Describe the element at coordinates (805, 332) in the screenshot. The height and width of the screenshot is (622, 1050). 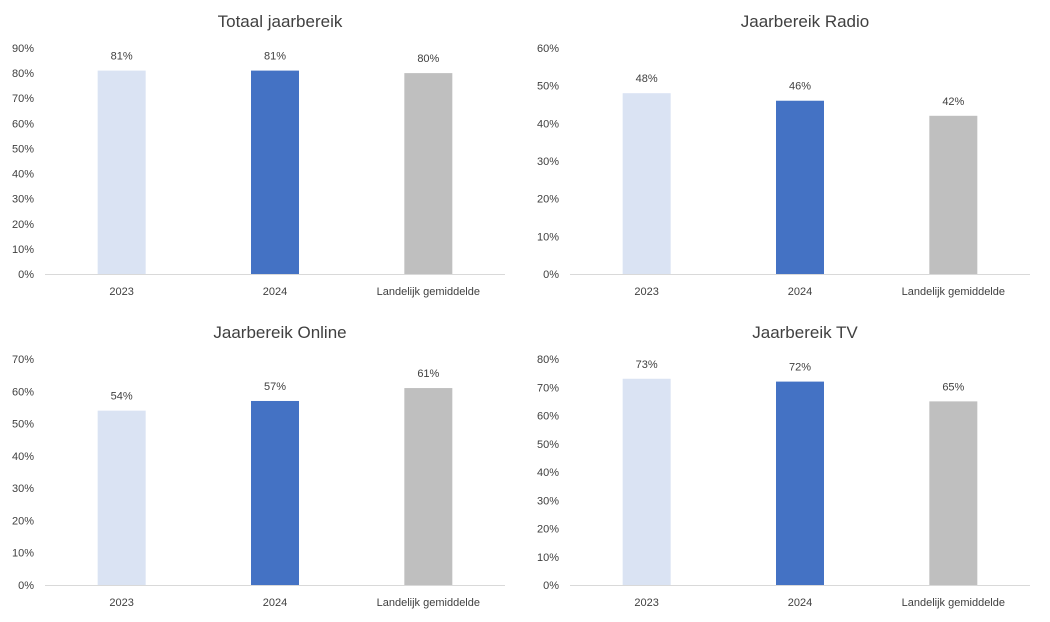
I see `chart-title: Jaarbereik TV` at that location.